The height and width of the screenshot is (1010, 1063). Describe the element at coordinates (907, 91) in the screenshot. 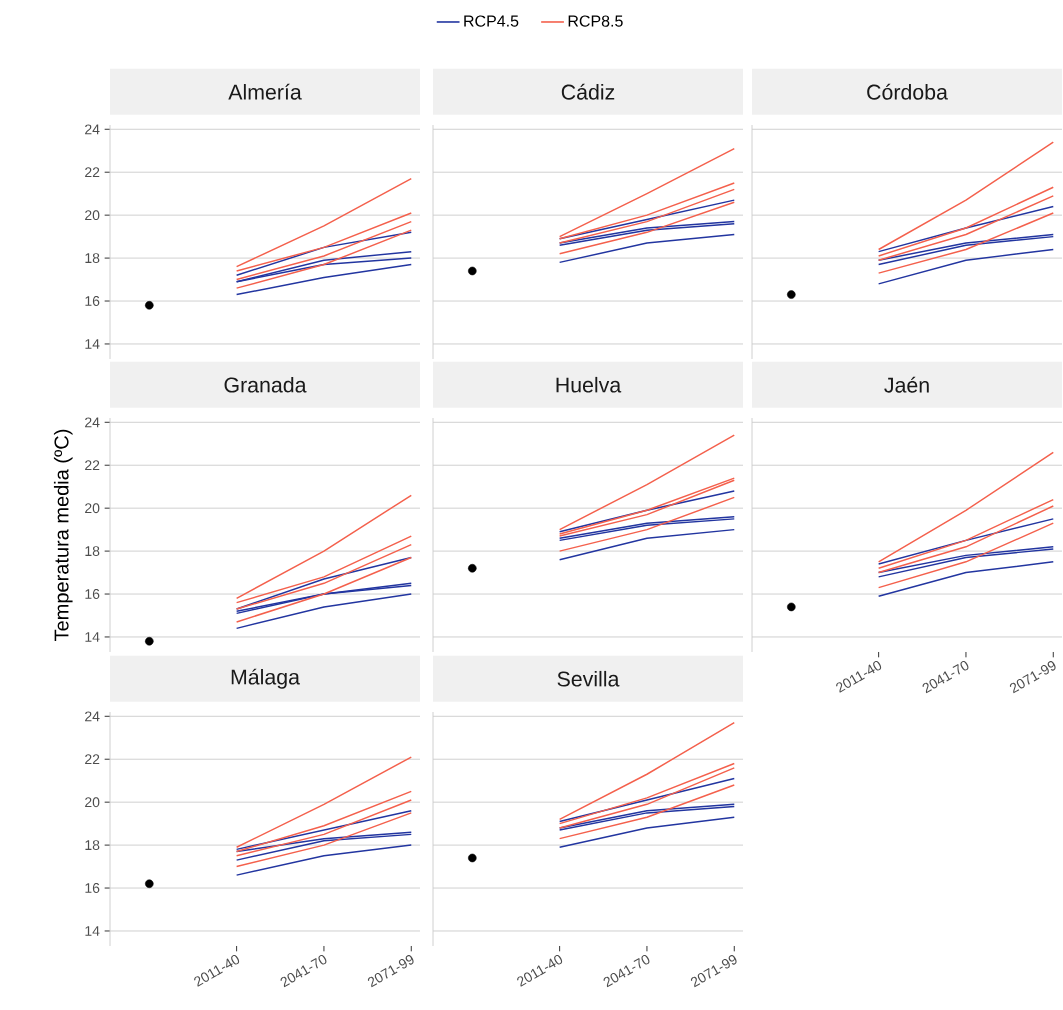

I see `chart-title: Córdoba` at that location.